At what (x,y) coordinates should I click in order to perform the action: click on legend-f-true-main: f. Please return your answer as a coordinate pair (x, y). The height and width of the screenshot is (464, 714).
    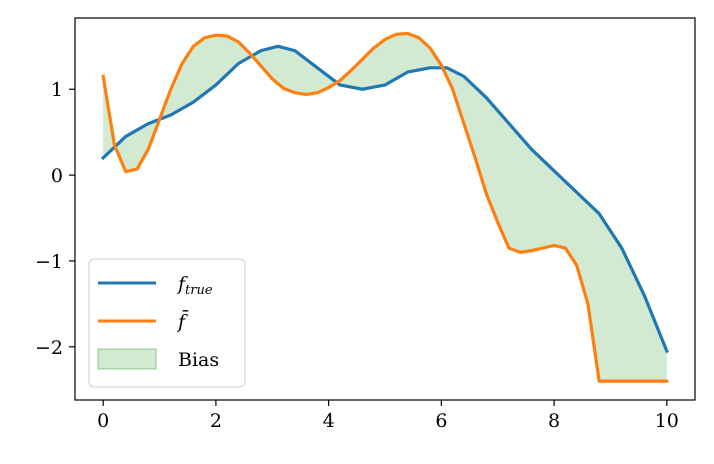
    Looking at the image, I should click on (182, 284).